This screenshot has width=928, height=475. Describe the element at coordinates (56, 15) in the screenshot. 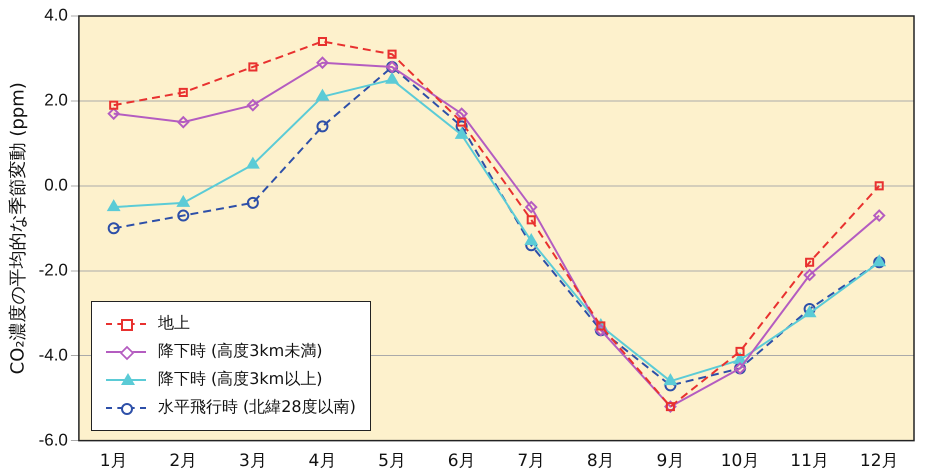

I see `y-tick-label: 4.0` at that location.